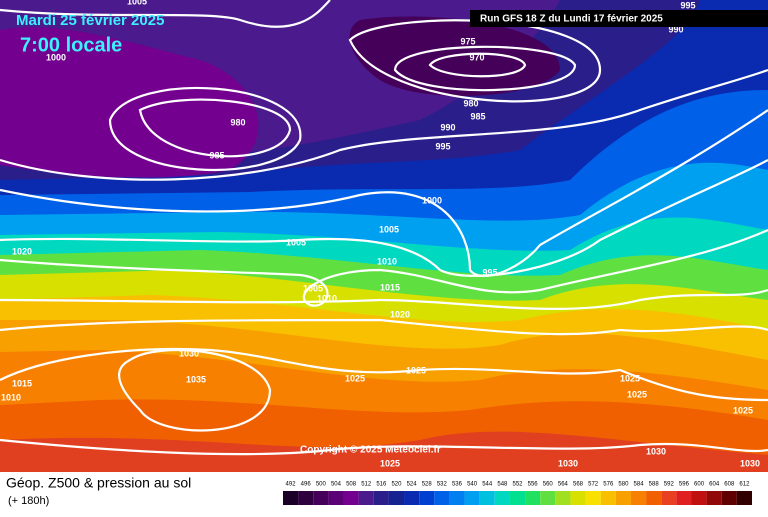  I want to click on run-info: Run GFS 18 Z du Lundi 17 février 2025, so click(571, 19).